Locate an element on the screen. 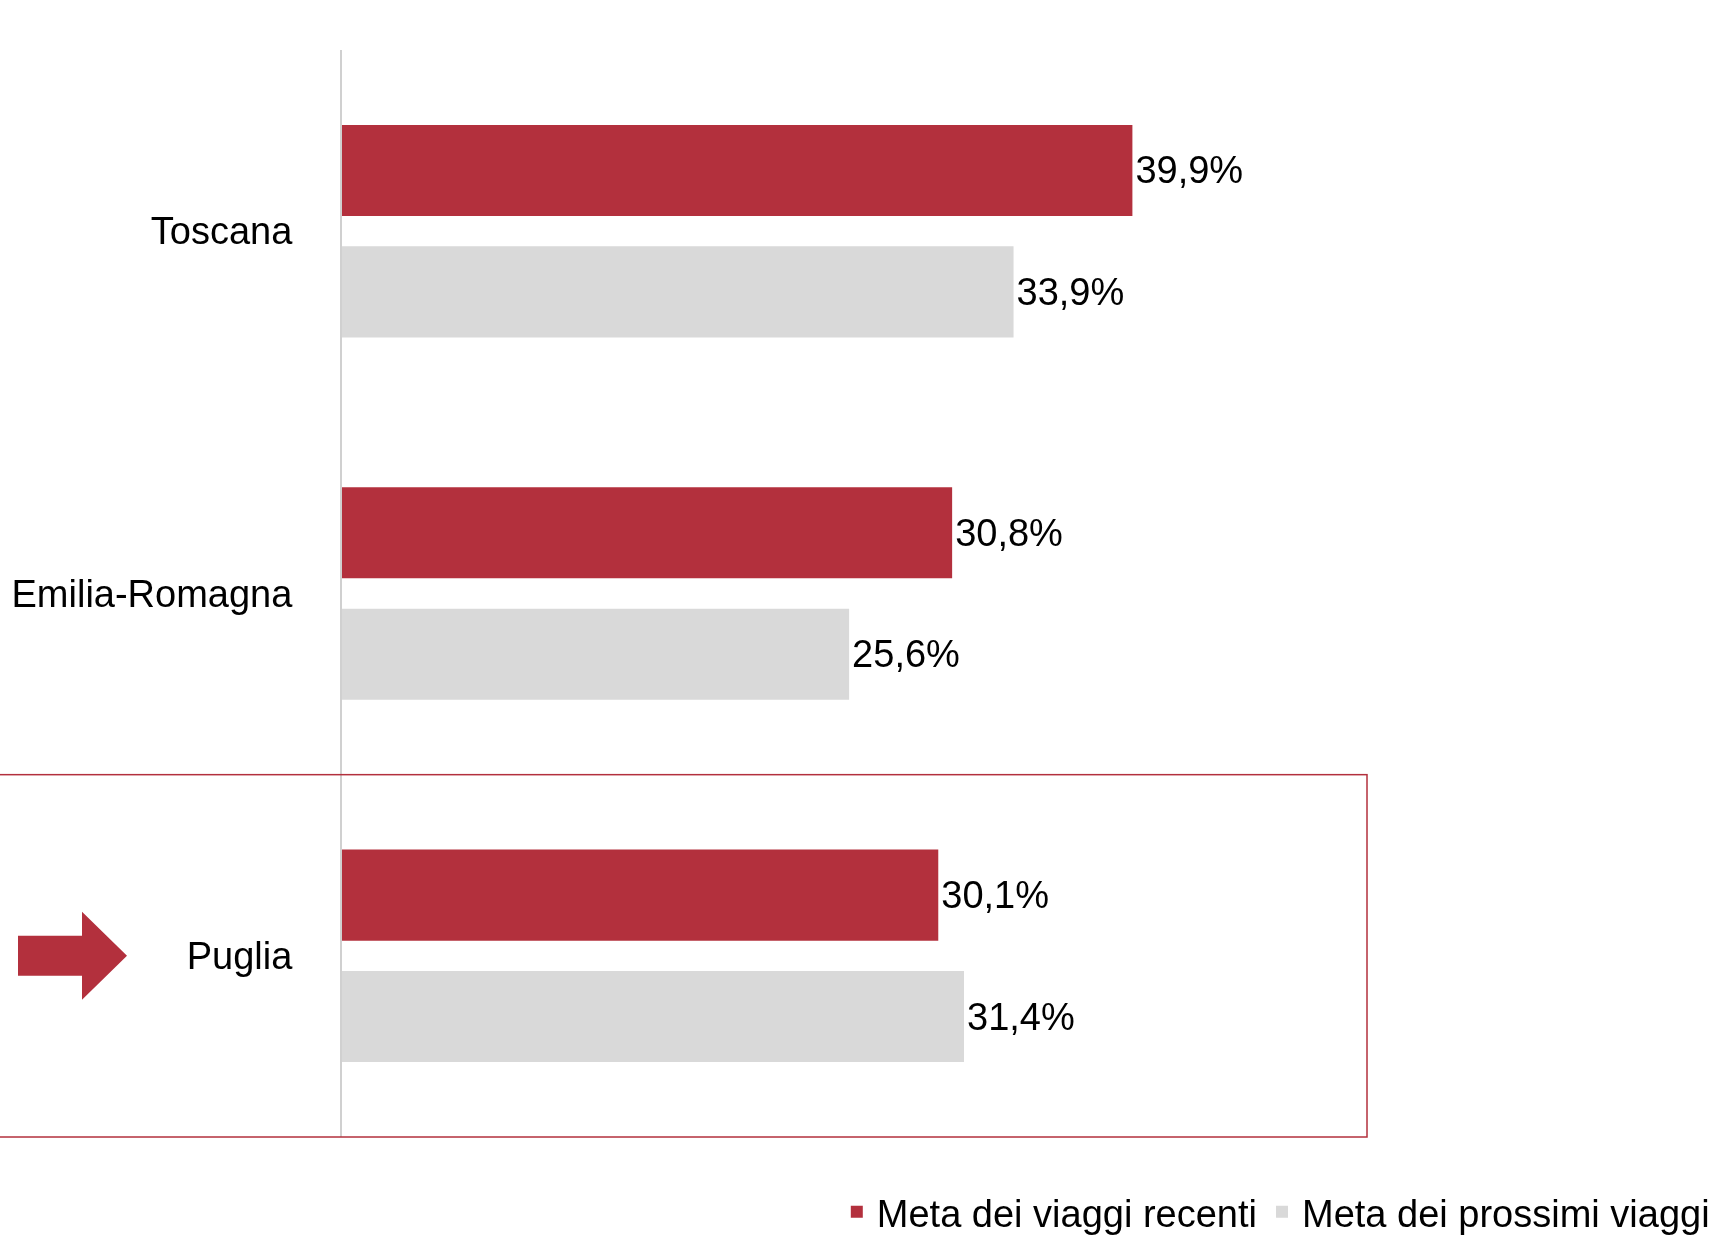 This screenshot has width=1726, height=1256. data-label: 33,9% is located at coordinates (1070, 291).